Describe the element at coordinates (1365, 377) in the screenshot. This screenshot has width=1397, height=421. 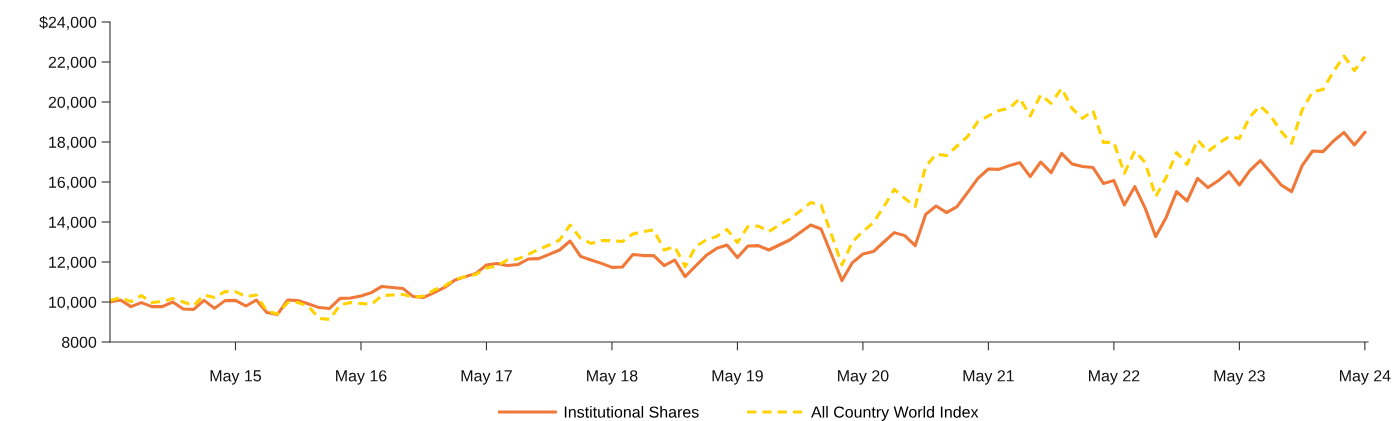
I see `x-tick-label: May 24` at that location.